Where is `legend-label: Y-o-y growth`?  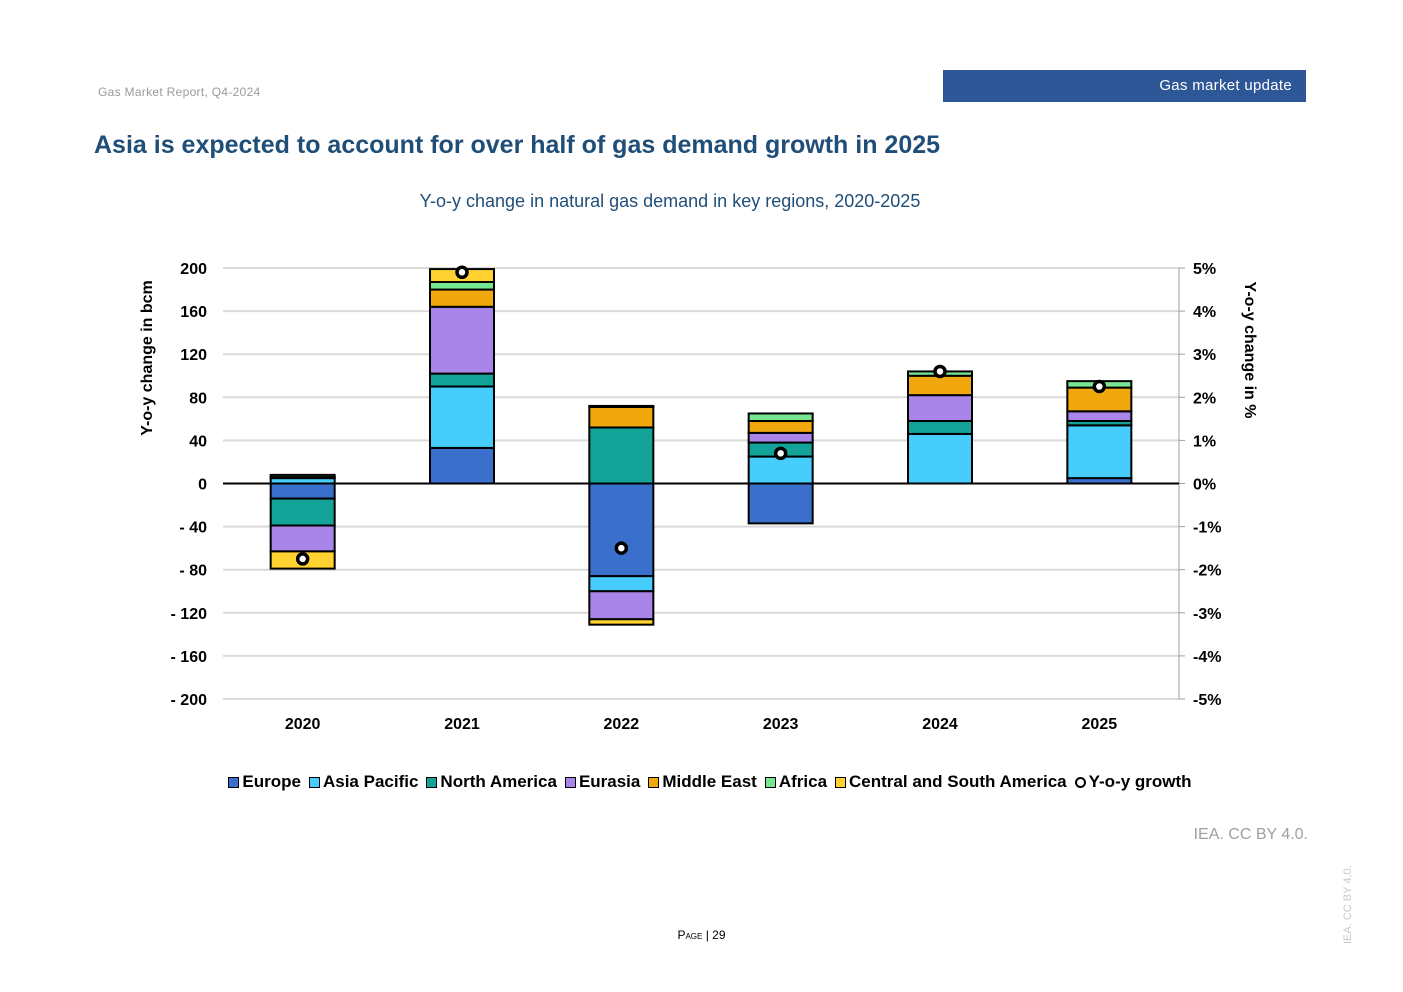
legend-label: Y-o-y growth is located at coordinates (1140, 781).